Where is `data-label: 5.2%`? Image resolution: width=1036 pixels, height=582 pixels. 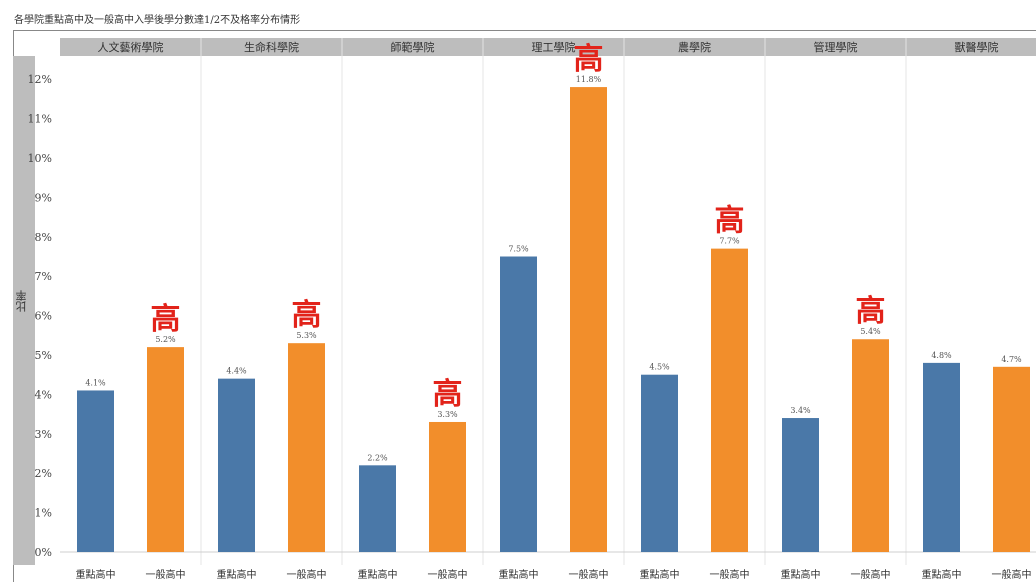 data-label: 5.2% is located at coordinates (165, 339).